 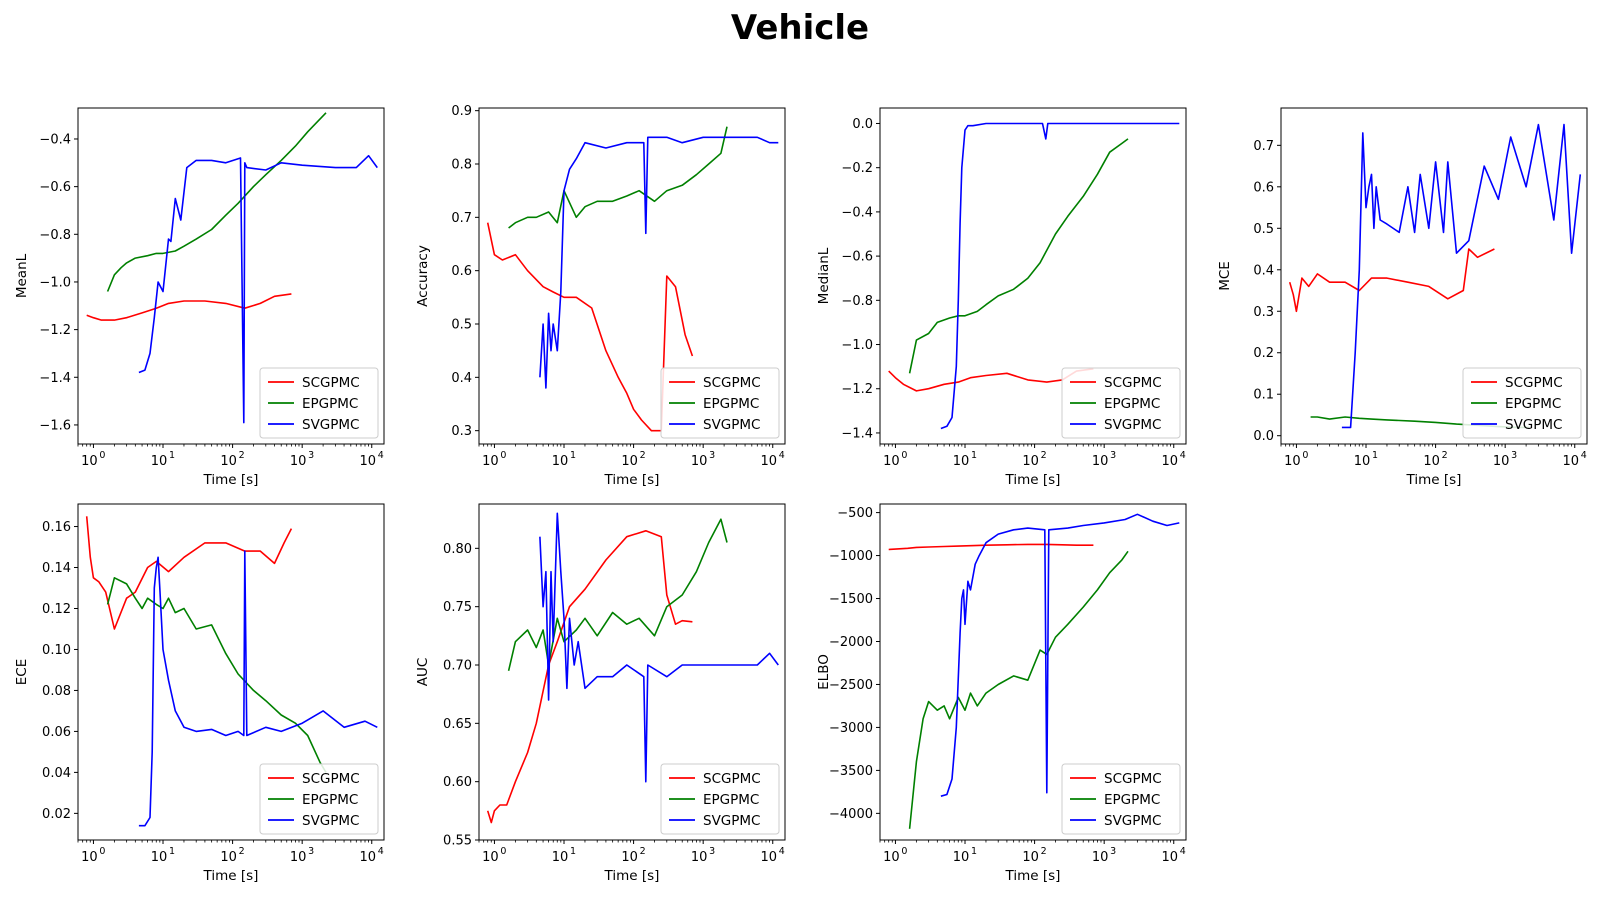 I want to click on y-tick-label: −3500, so click(x=851, y=771).